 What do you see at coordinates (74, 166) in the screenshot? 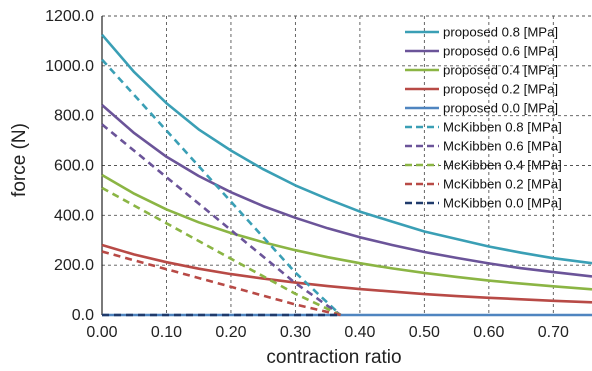
I see `y-tick-label: 600.0` at bounding box center [74, 166].